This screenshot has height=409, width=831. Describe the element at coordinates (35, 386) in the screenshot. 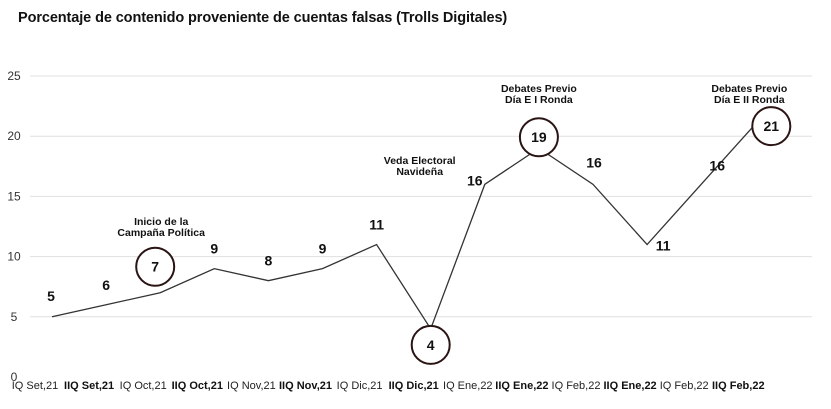

I see `x-tick-label: IQ Set,21` at that location.